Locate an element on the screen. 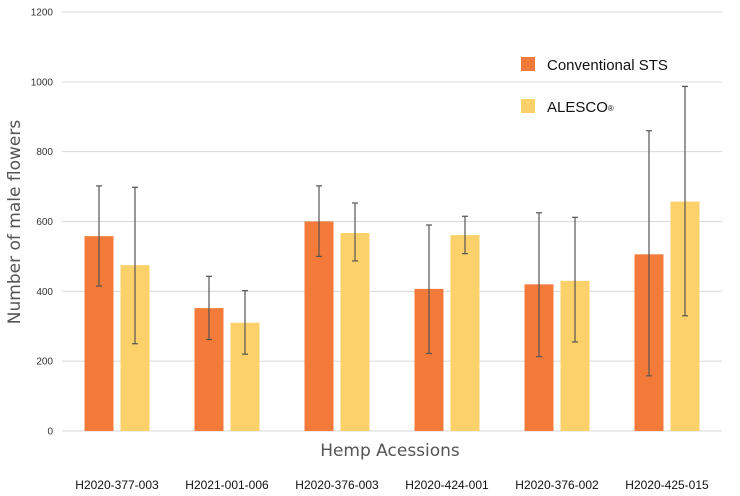 The width and height of the screenshot is (740, 496). legend-label-alesco: ALESCO® is located at coordinates (580, 107).